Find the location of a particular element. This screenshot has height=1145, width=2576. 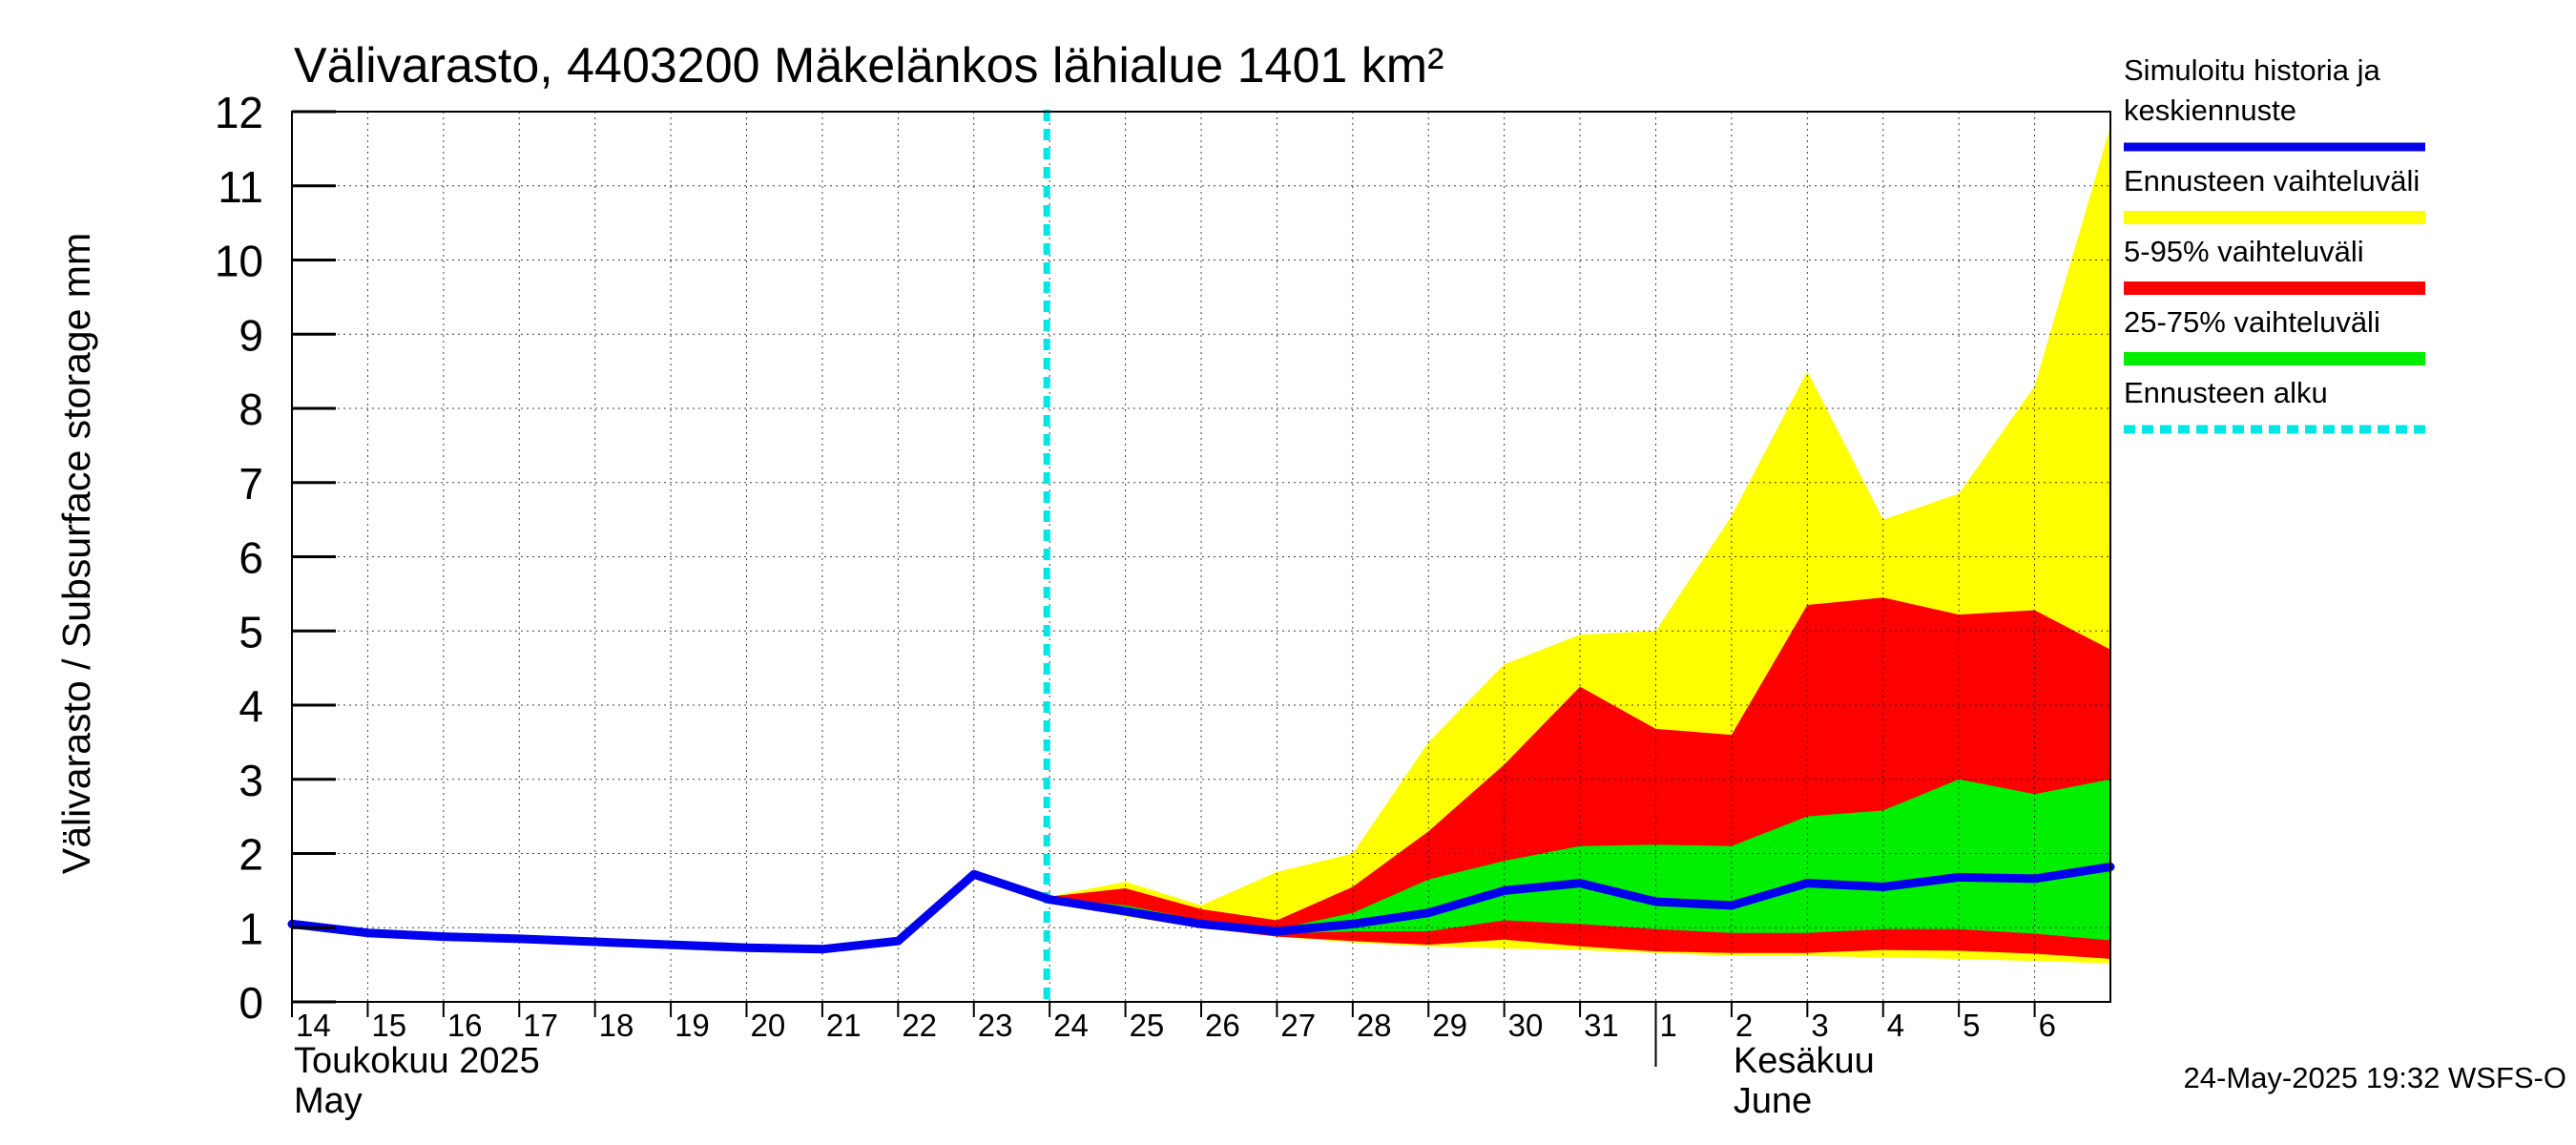

y-tick-label: 2 is located at coordinates (251, 855).